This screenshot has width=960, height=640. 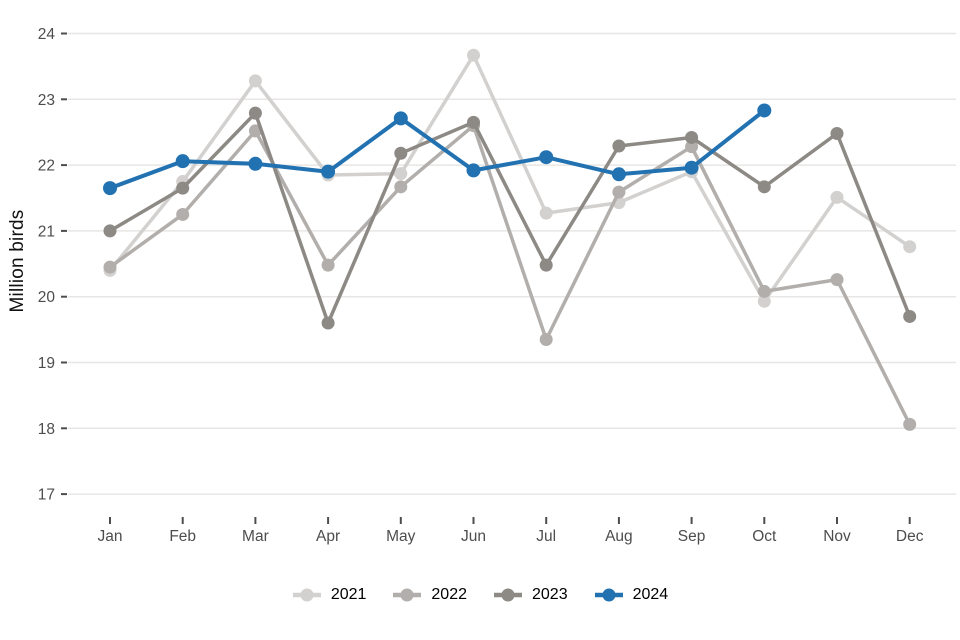 What do you see at coordinates (182, 161) in the screenshot?
I see `data-point-2024-feb` at bounding box center [182, 161].